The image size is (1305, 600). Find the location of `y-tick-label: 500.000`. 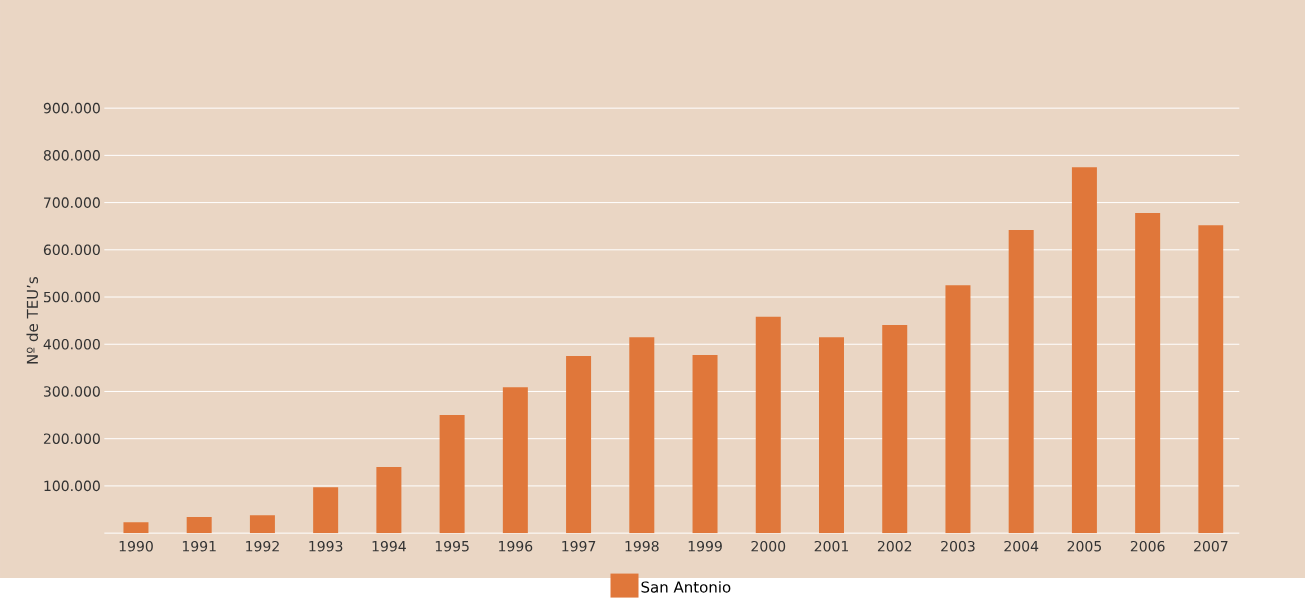

y-tick-label: 500.000 is located at coordinates (72, 297).